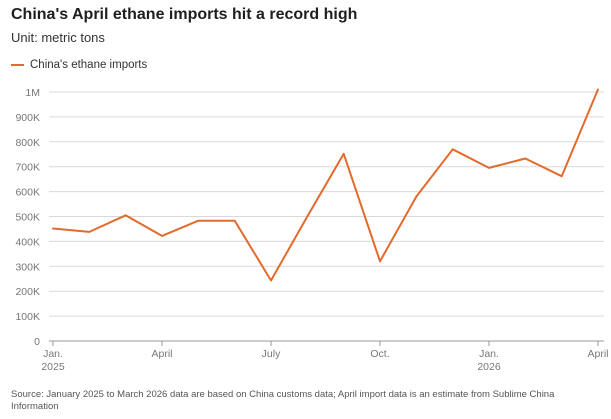  I want to click on y-tick-label: 600K, so click(27, 193).